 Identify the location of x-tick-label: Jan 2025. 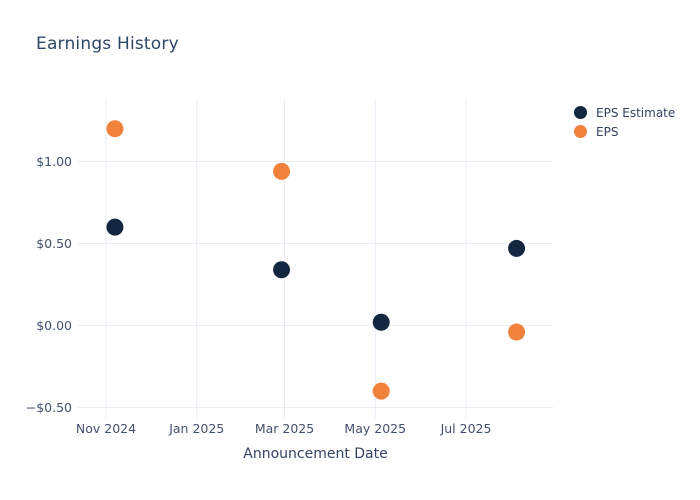
(196, 428).